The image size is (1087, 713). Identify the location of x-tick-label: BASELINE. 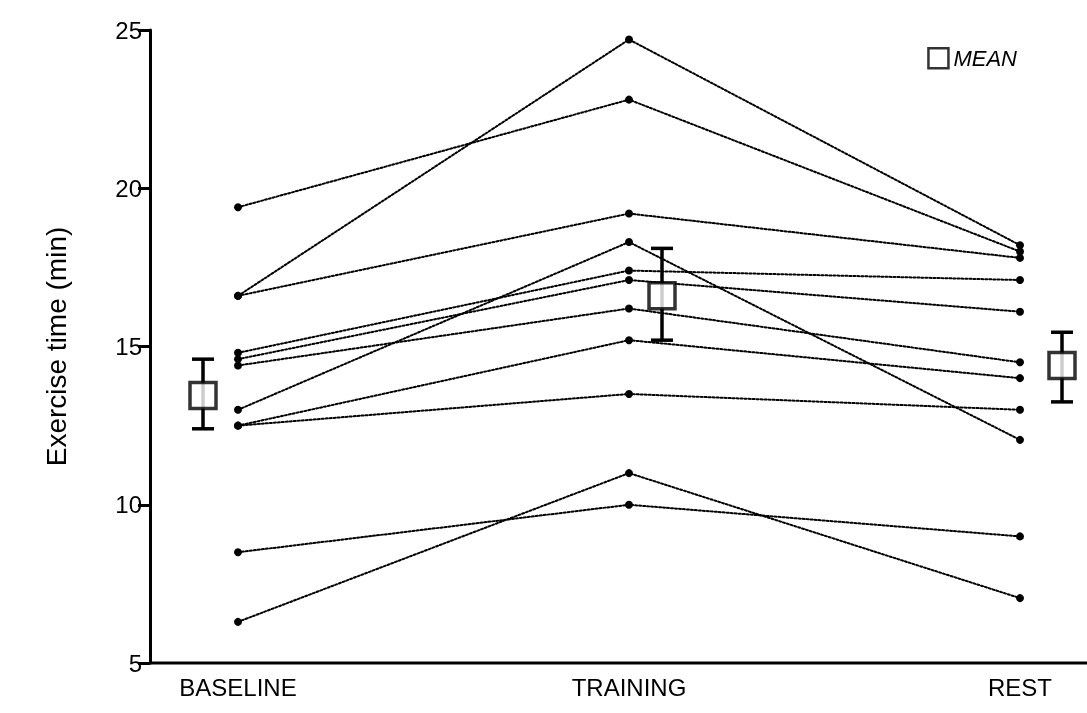
(238, 687).